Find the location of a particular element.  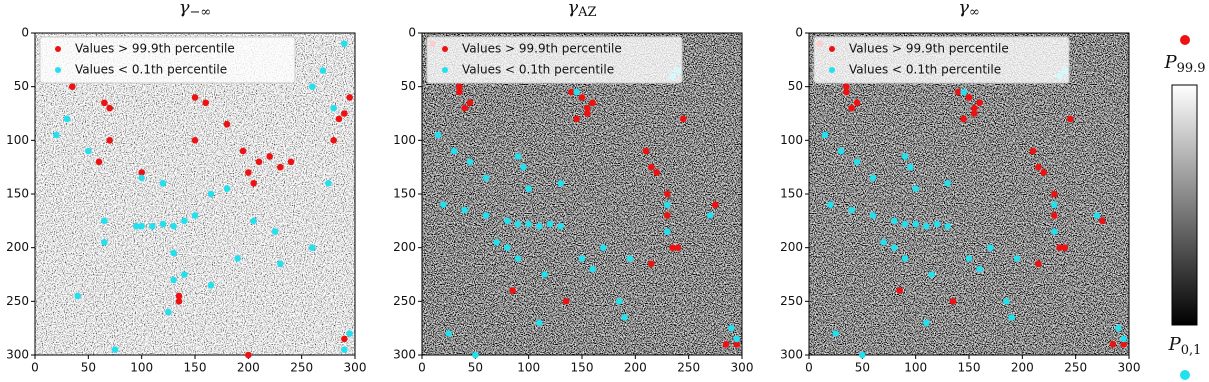

legend-label: Values > 99.9th percentile is located at coordinates (929, 49).